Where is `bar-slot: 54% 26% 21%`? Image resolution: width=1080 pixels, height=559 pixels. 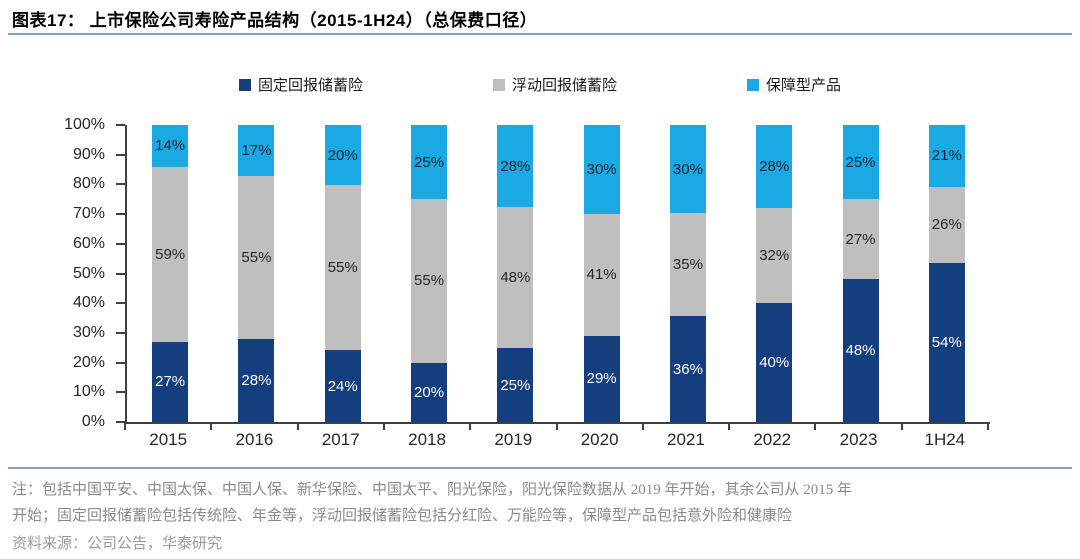 bar-slot: 54% 26% 21% is located at coordinates (947, 273).